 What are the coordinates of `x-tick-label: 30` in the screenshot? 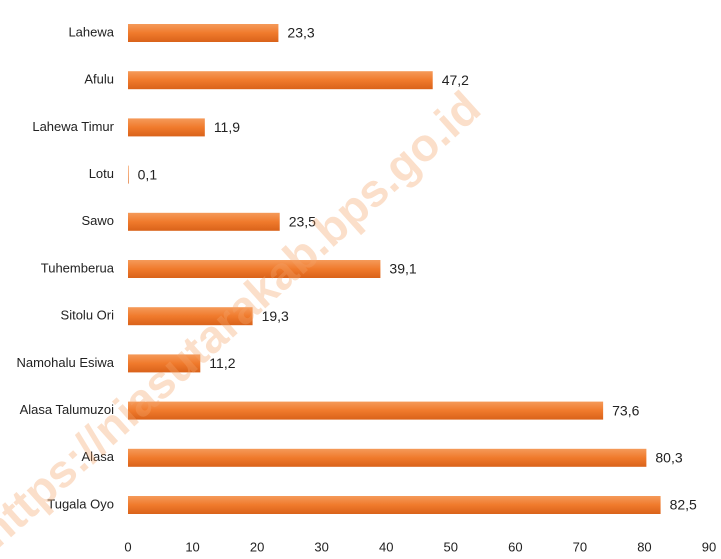 It's located at (321, 546).